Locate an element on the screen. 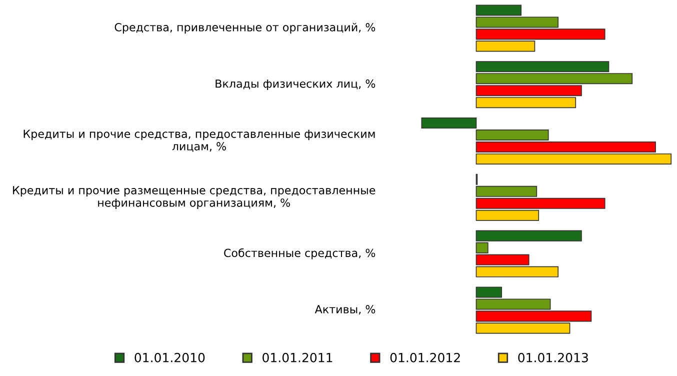 This screenshot has width=677, height=376. y-tick-label: Активы, % is located at coordinates (345, 310).